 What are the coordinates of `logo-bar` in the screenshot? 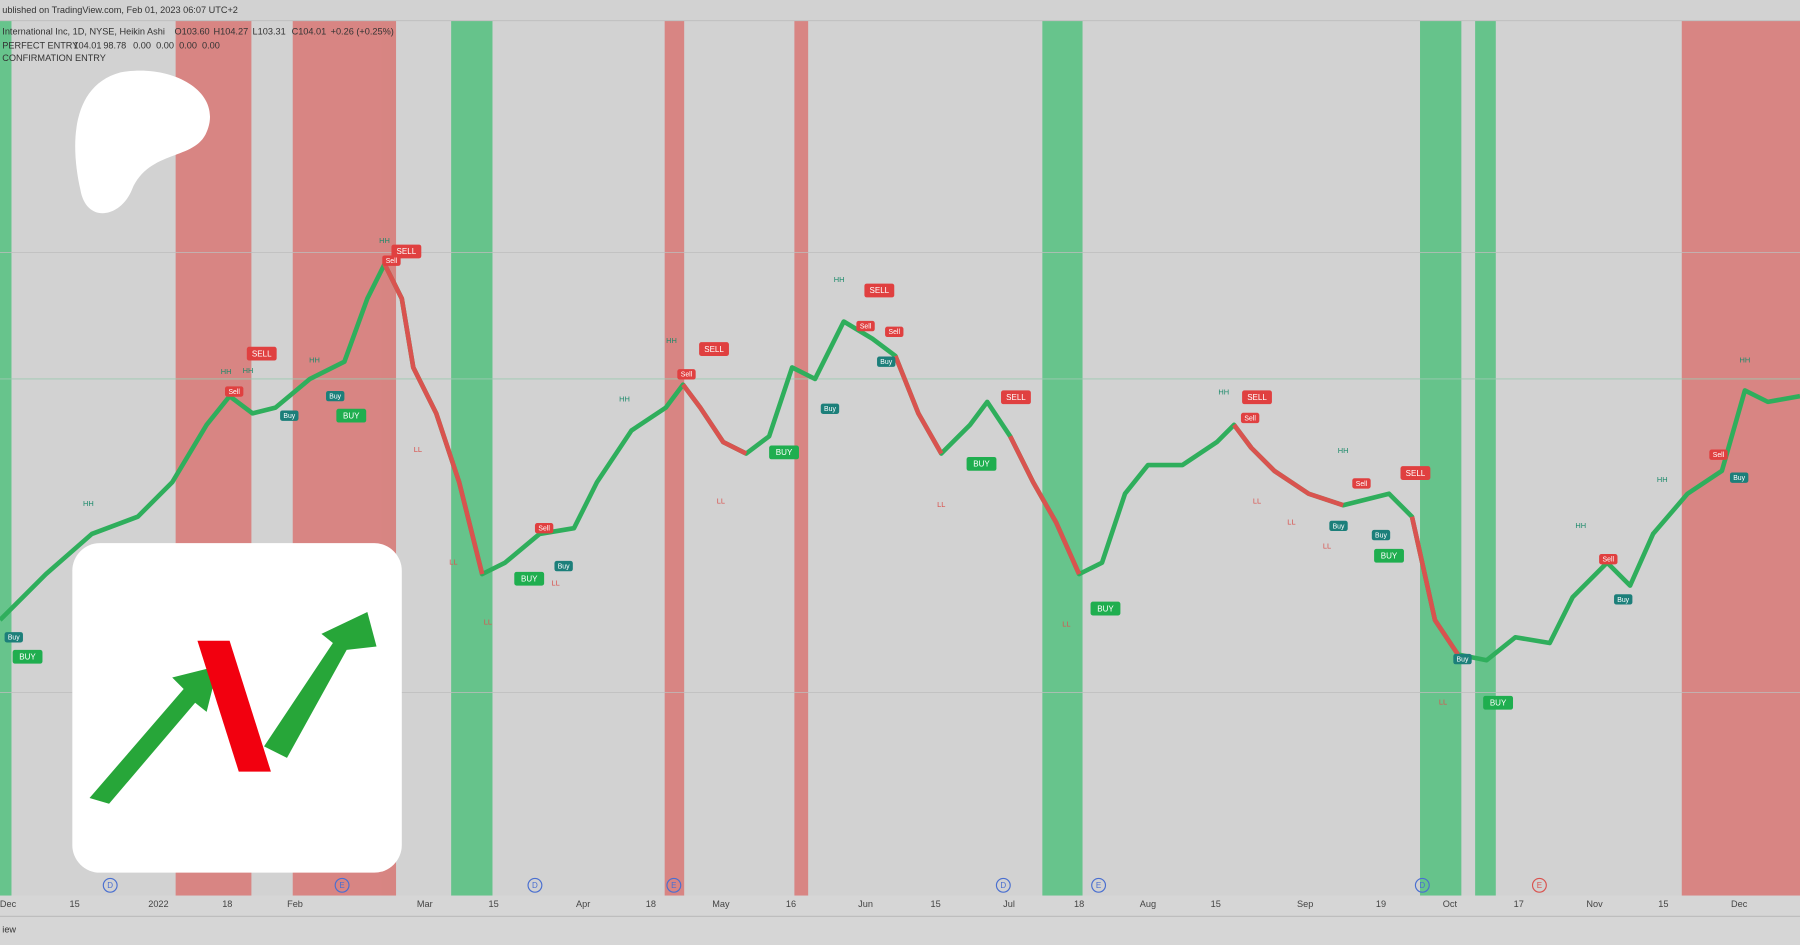 It's located at (234, 706).